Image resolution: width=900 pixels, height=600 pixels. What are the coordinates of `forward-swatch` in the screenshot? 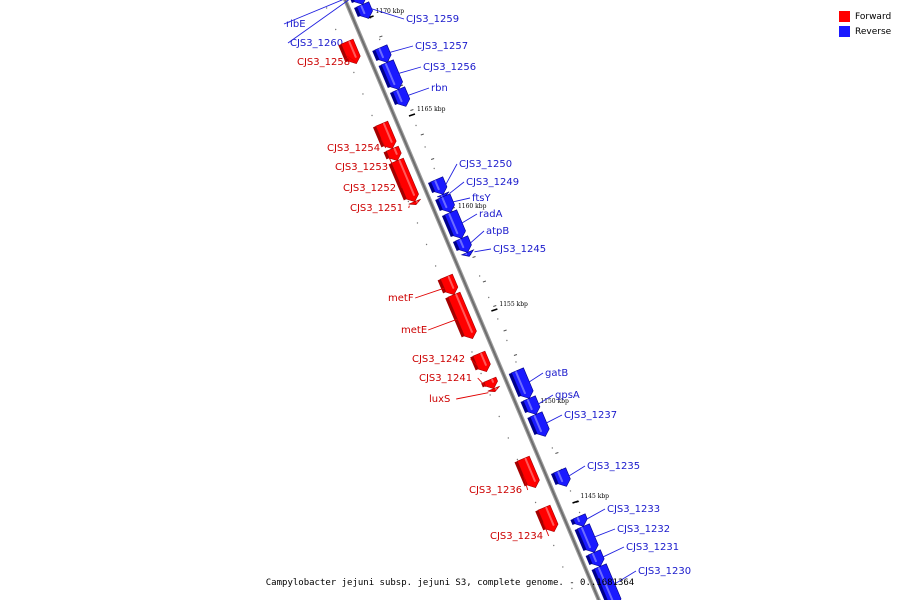 It's located at (844, 16).